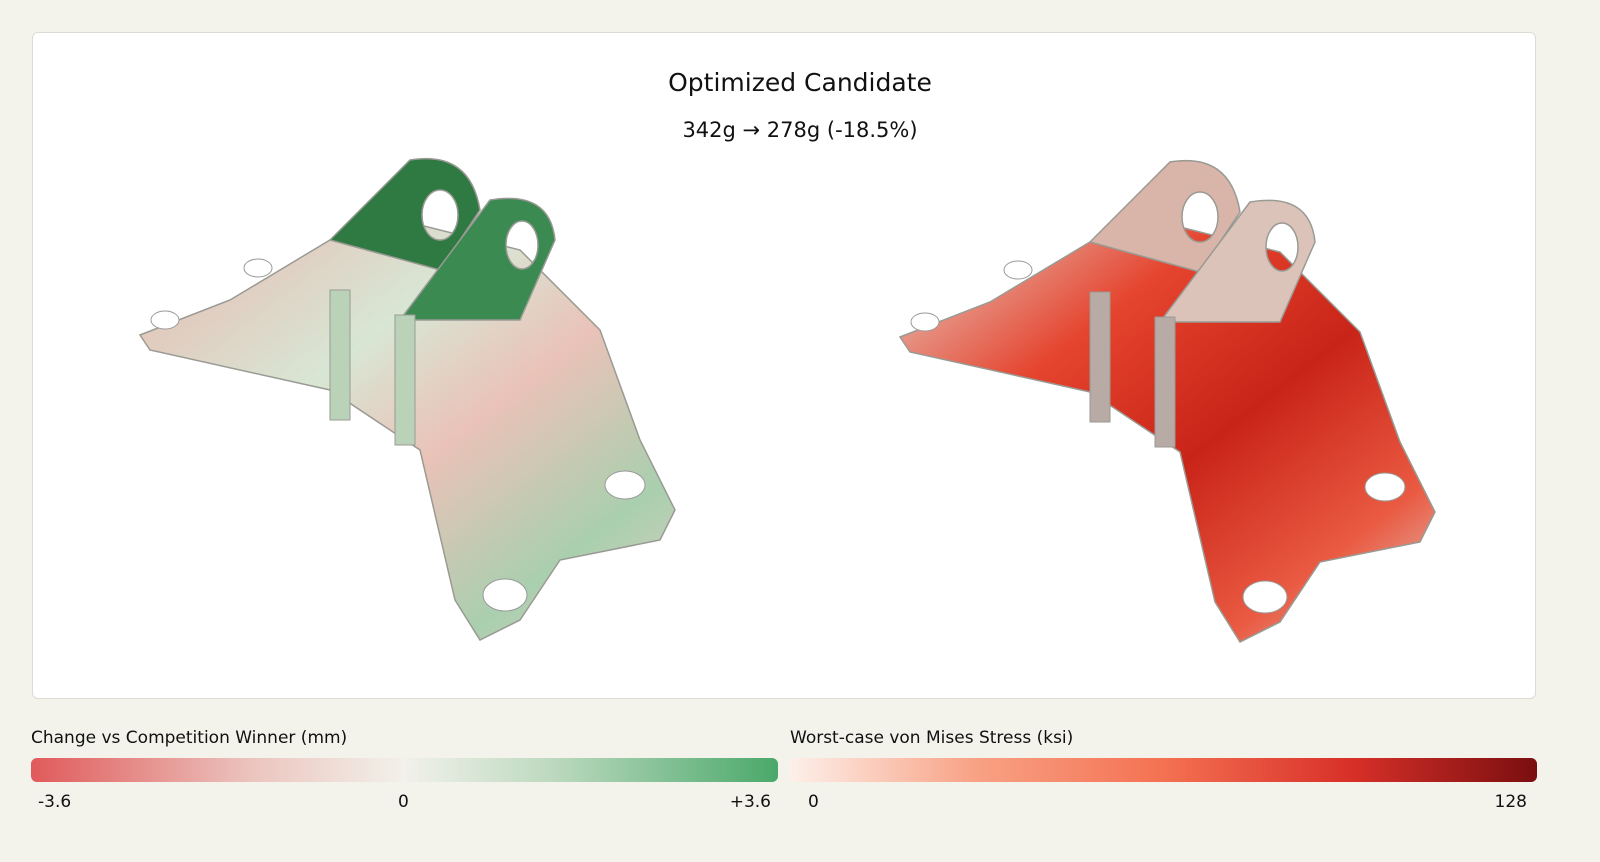  Describe the element at coordinates (1510, 802) in the screenshot. I see `colorbar-tick: 128` at that location.